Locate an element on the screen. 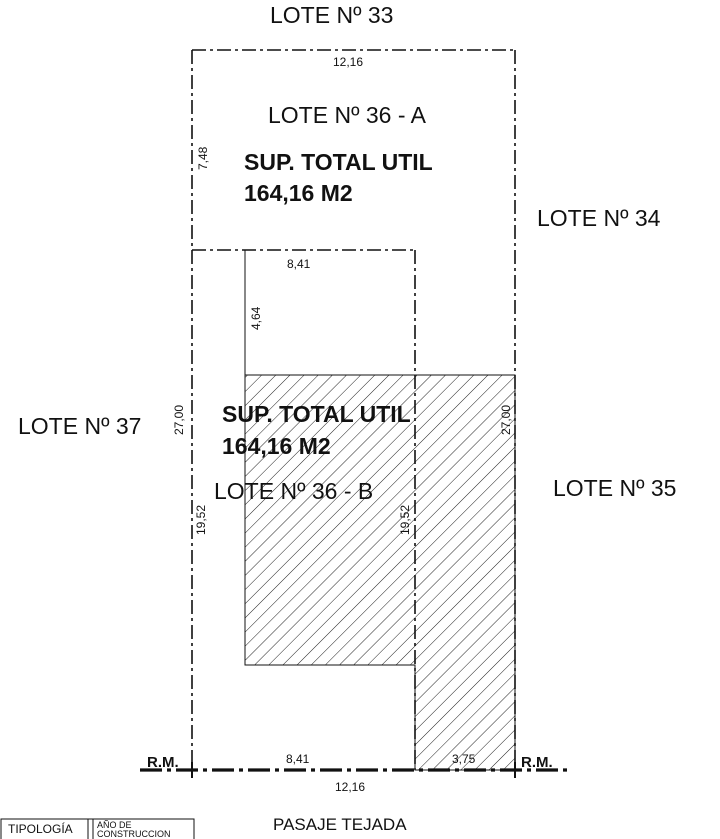  legend-anio-line2: CONSTRUCCION is located at coordinates (134, 834).